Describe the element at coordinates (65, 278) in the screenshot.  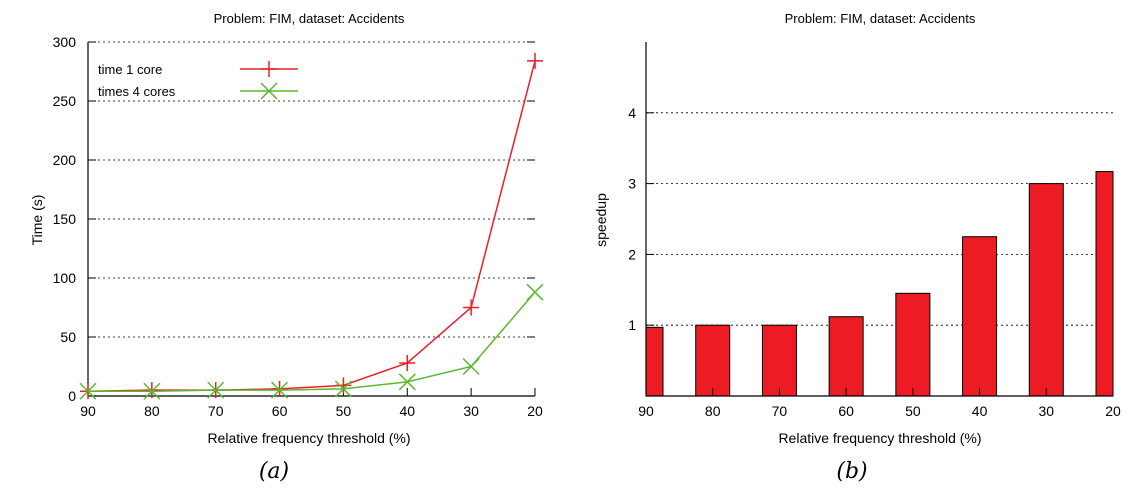
I see `y-tick-label: 100` at that location.